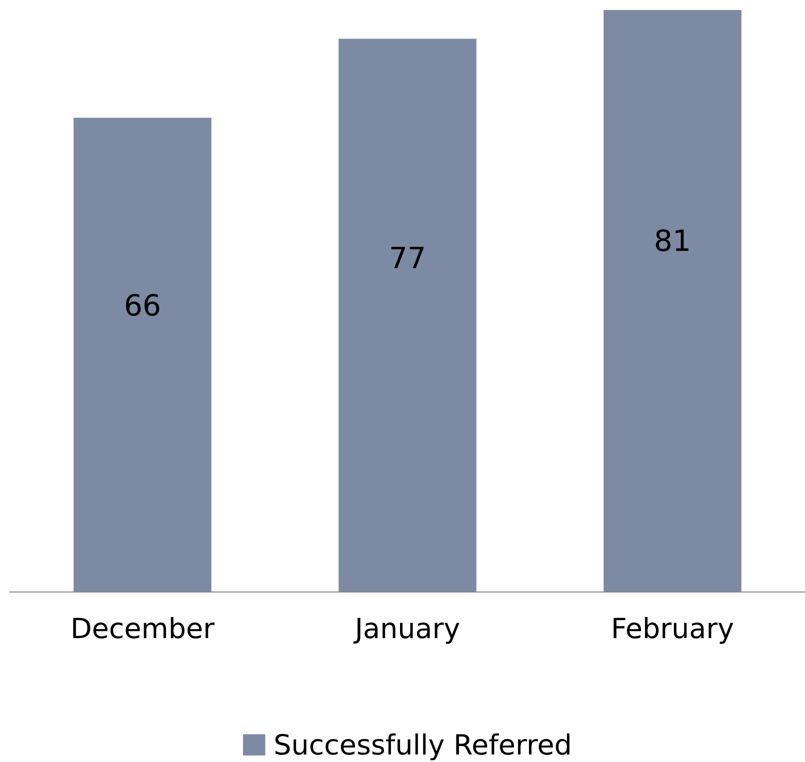 This screenshot has width=805, height=762. What do you see at coordinates (406, 631) in the screenshot?
I see `x-tick-label: January` at bounding box center [406, 631].